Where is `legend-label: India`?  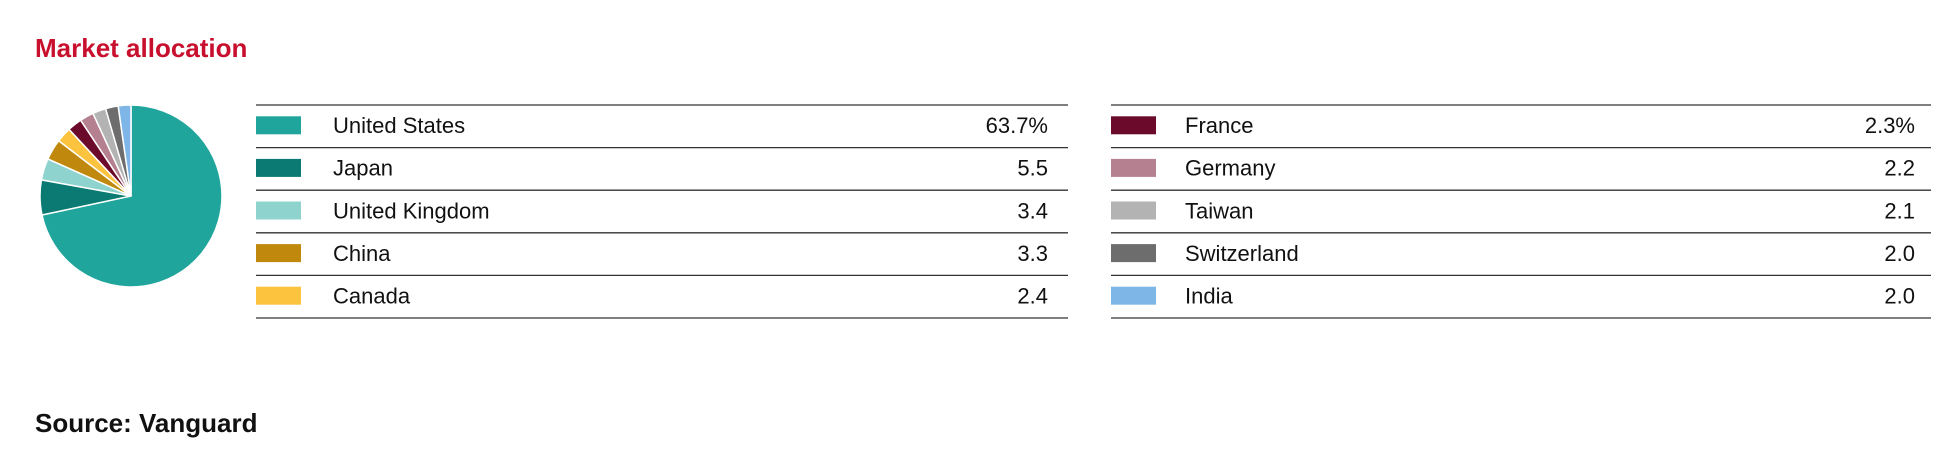 legend-label: India is located at coordinates (1209, 296).